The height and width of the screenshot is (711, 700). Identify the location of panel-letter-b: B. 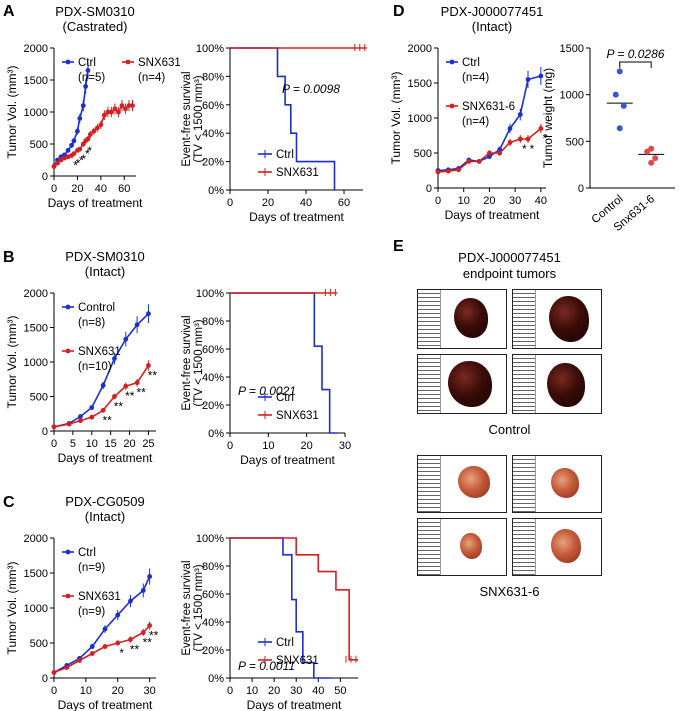
(9, 257).